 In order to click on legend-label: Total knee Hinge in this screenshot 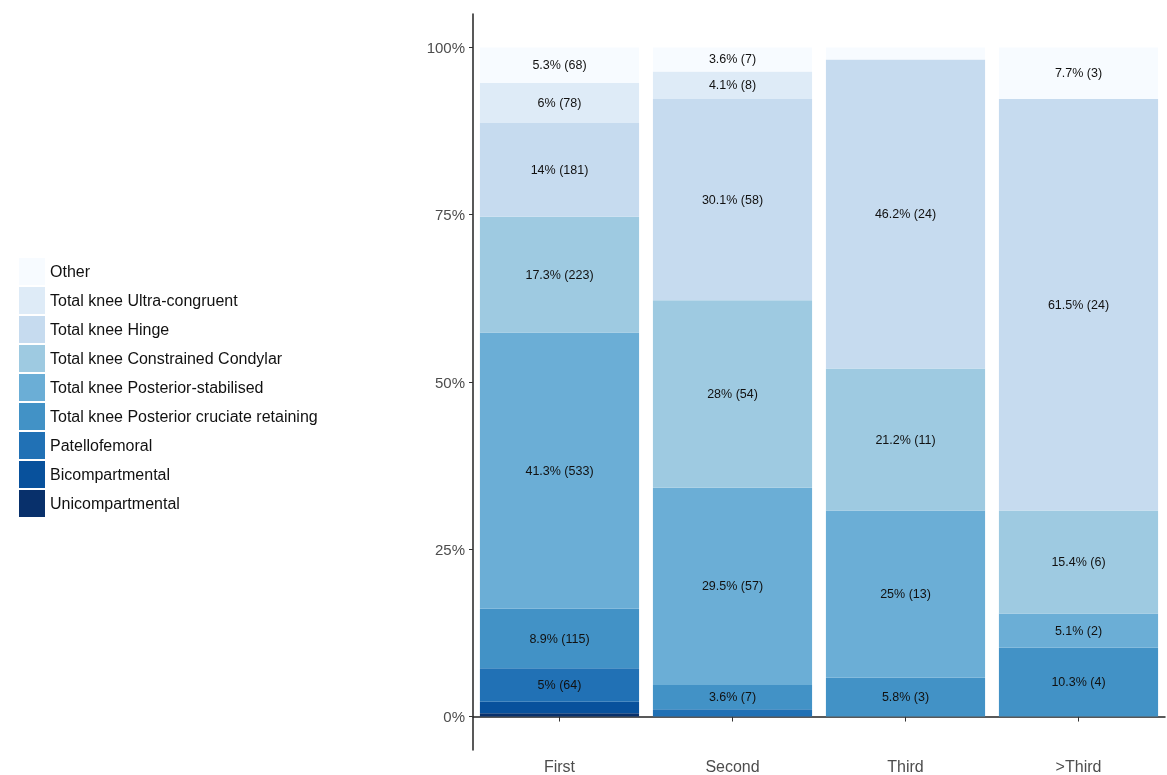, I will do `click(110, 329)`.